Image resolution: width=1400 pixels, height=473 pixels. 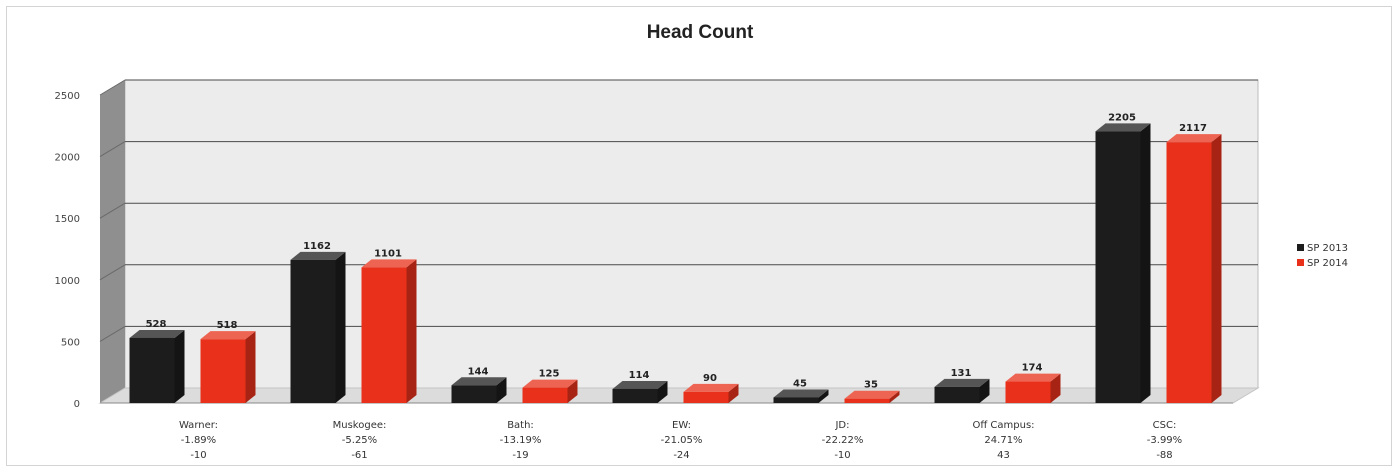 What do you see at coordinates (67, 281) in the screenshot?
I see `y-tick-label: 1000` at bounding box center [67, 281].